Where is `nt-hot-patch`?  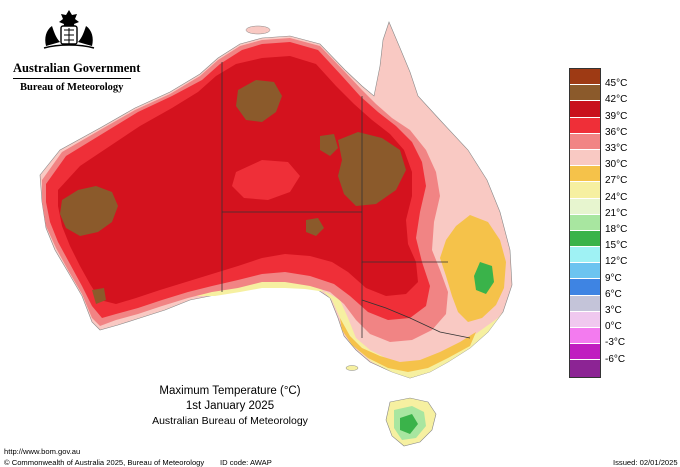 nt-hot-patch is located at coordinates (329, 145).